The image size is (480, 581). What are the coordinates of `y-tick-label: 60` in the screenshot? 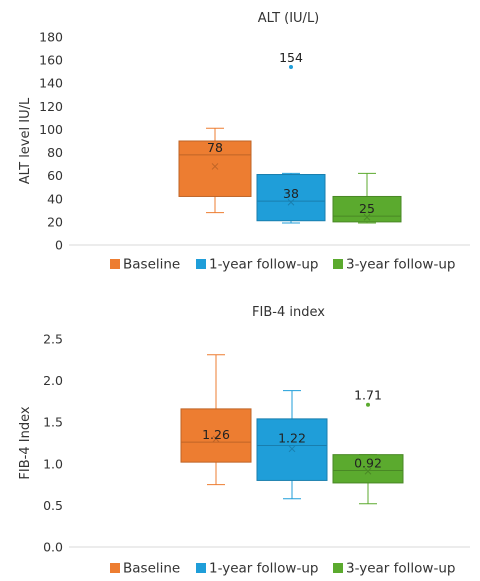 It's located at (55, 175).